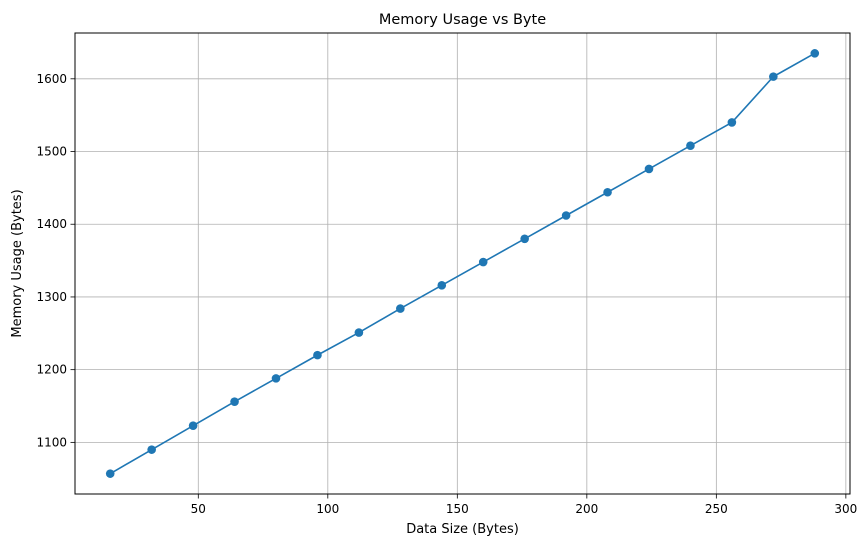 This screenshot has height=547, width=868. What do you see at coordinates (462, 529) in the screenshot?
I see `x-axis-label: Data Size (Bytes)` at bounding box center [462, 529].